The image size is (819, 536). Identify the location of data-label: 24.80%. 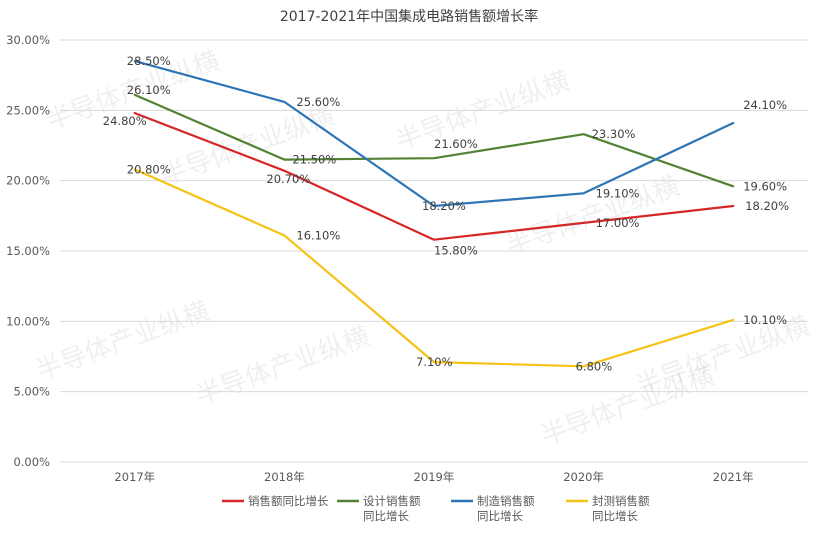
(125, 121).